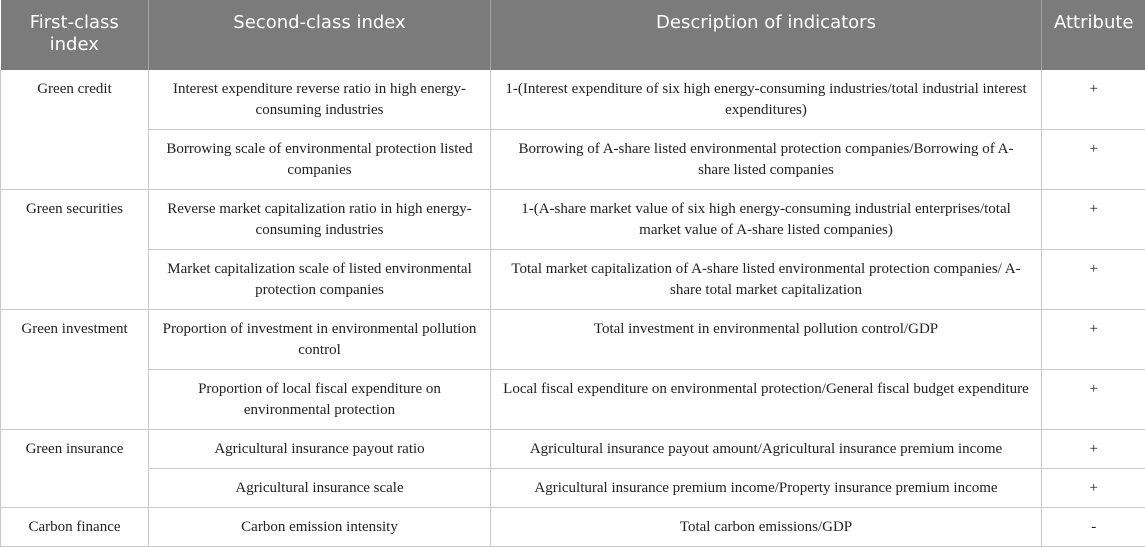 The height and width of the screenshot is (547, 1145). Describe the element at coordinates (320, 488) in the screenshot. I see `second-class-cell: Agricultural insurance scale` at that location.